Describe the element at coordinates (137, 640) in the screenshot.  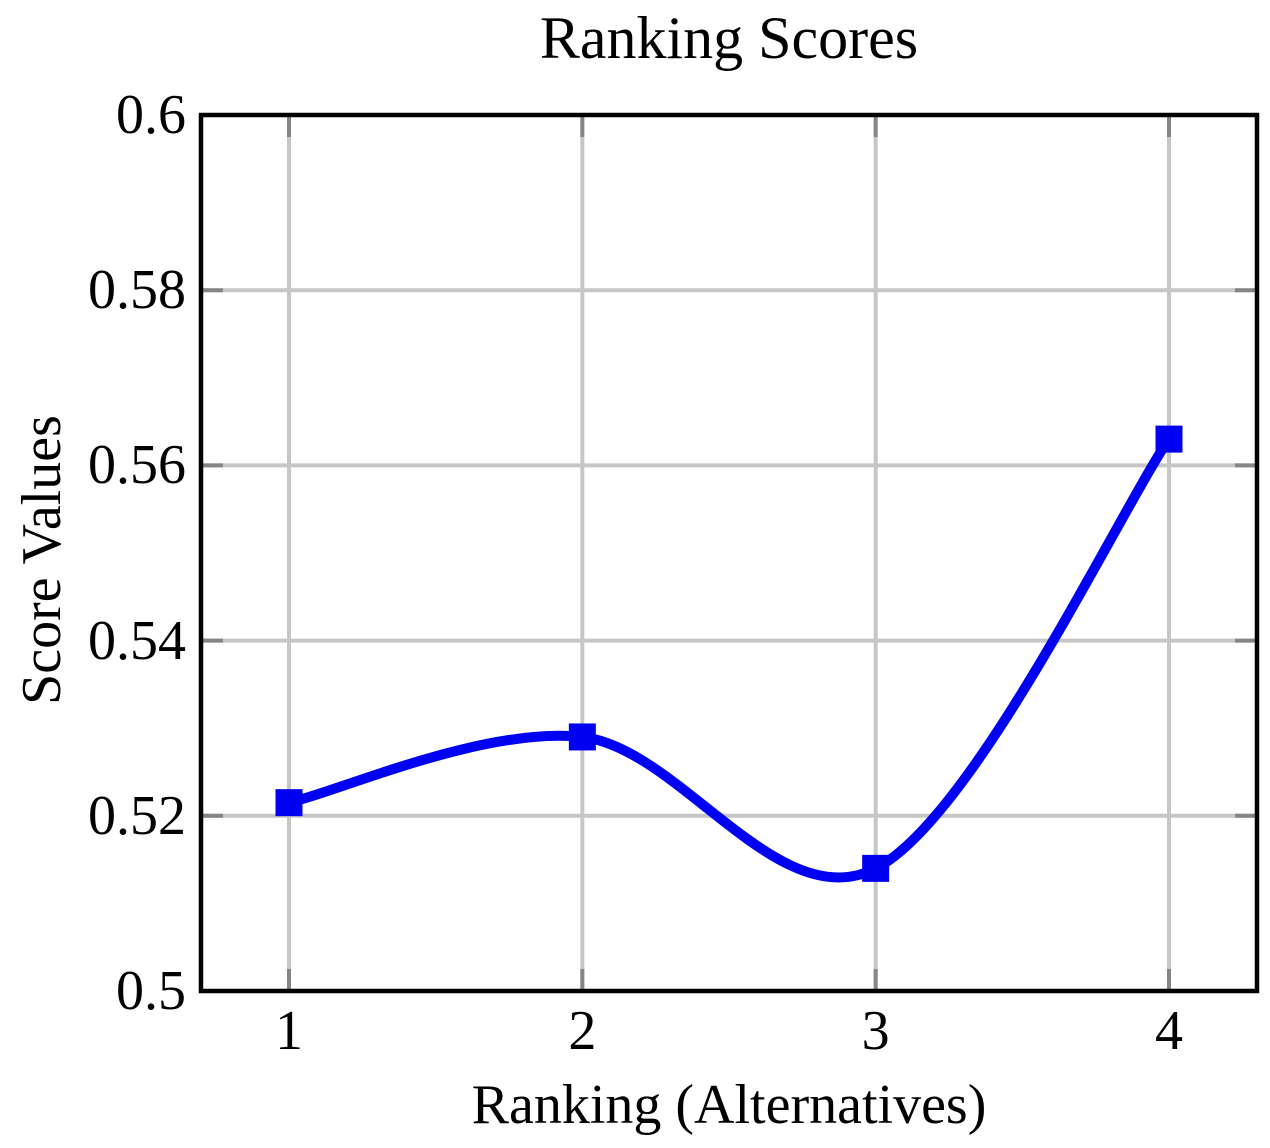
I see `y-tick-label-0.54: 0.54` at that location.